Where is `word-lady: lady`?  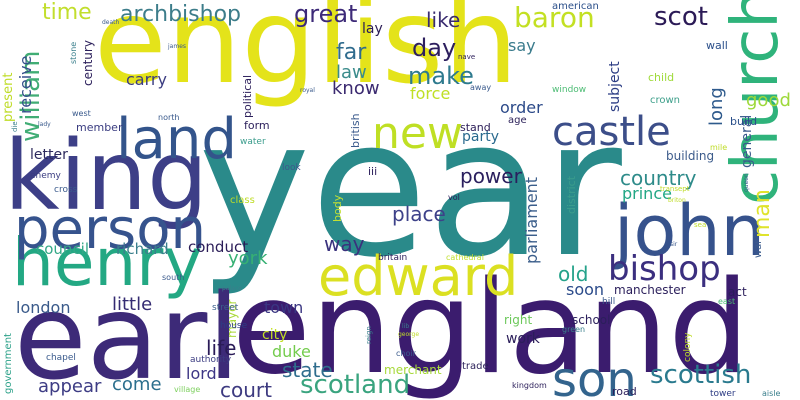
word-lady: lady is located at coordinates (44, 124).